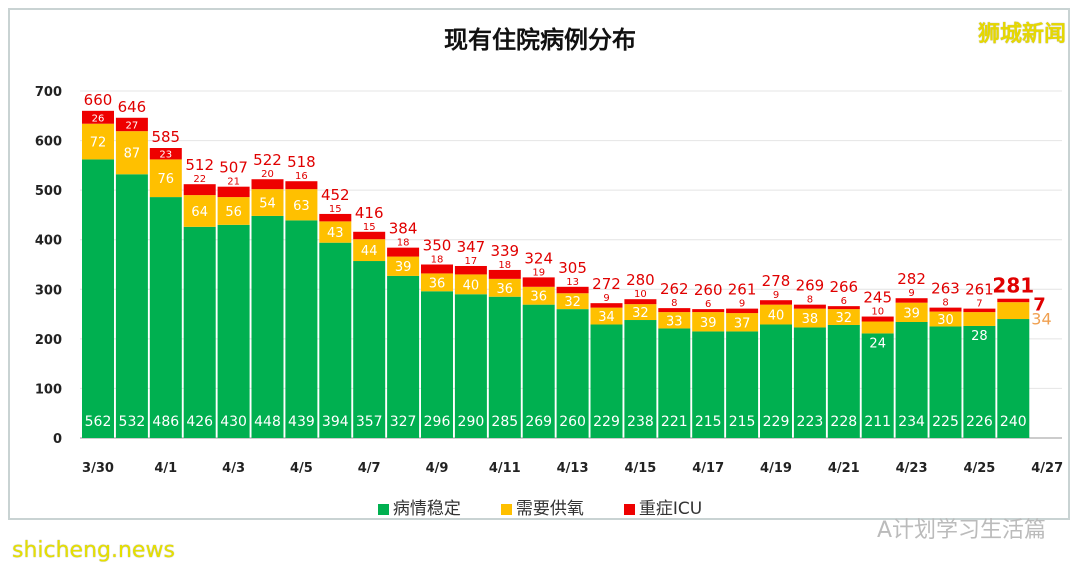 This screenshot has width=1080, height=572. What do you see at coordinates (776, 295) in the screenshot?
I see `data-label-icu: 9` at bounding box center [776, 295].